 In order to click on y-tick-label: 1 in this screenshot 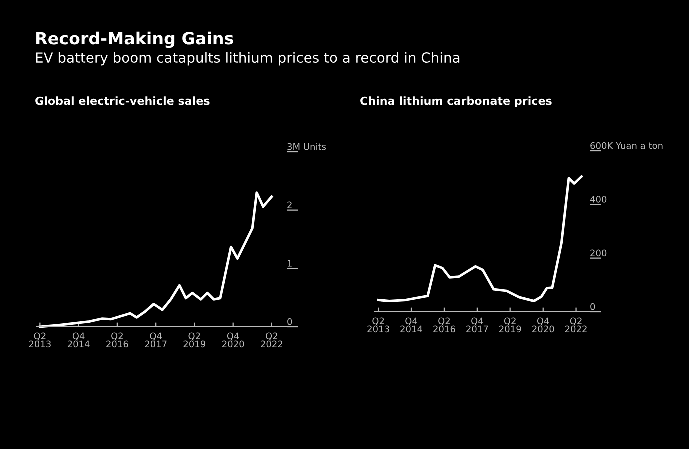, I will do `click(290, 263)`.